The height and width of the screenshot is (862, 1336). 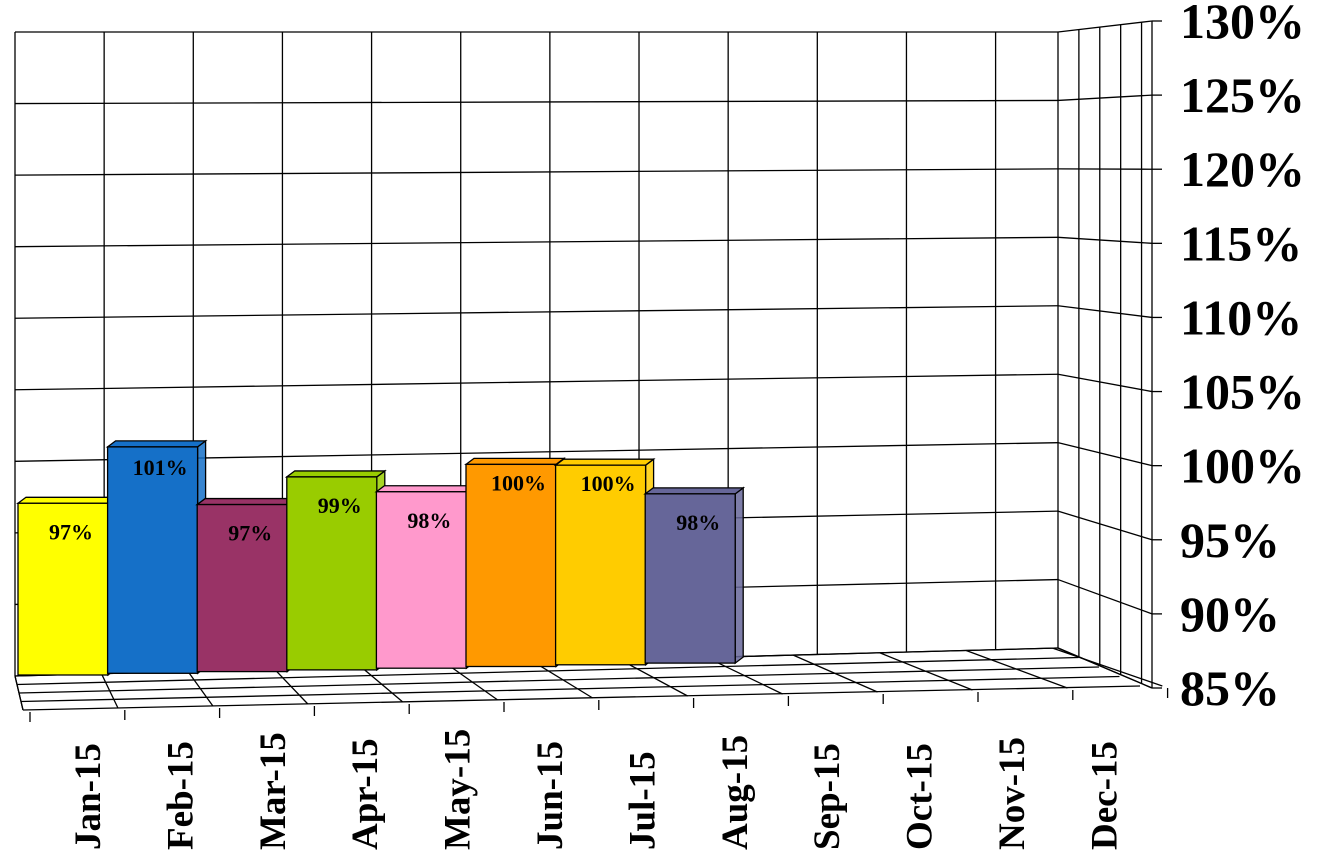 What do you see at coordinates (180, 795) in the screenshot?
I see `xtick-label: Feb-15` at bounding box center [180, 795].